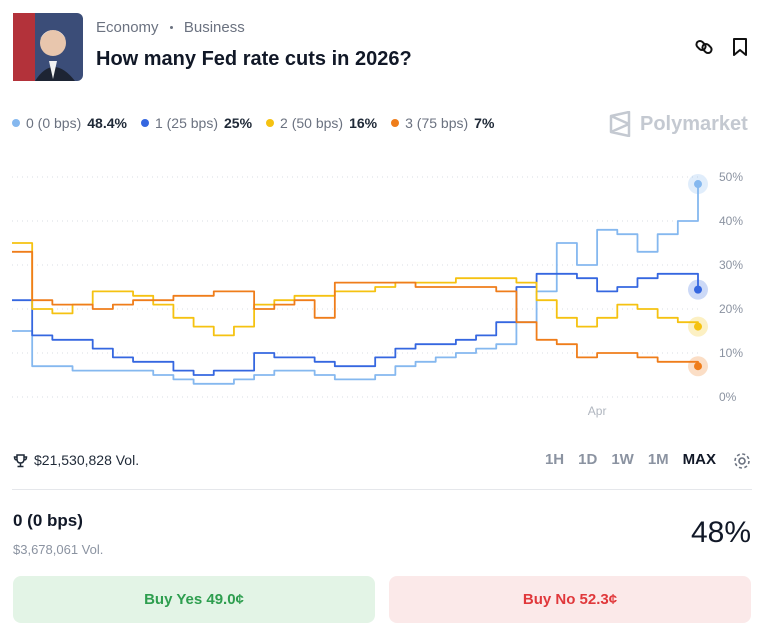 This screenshot has height=629, width=764. Describe the element at coordinates (58, 549) in the screenshot. I see `outcome-volume: $3,678,061 Vol.` at that location.